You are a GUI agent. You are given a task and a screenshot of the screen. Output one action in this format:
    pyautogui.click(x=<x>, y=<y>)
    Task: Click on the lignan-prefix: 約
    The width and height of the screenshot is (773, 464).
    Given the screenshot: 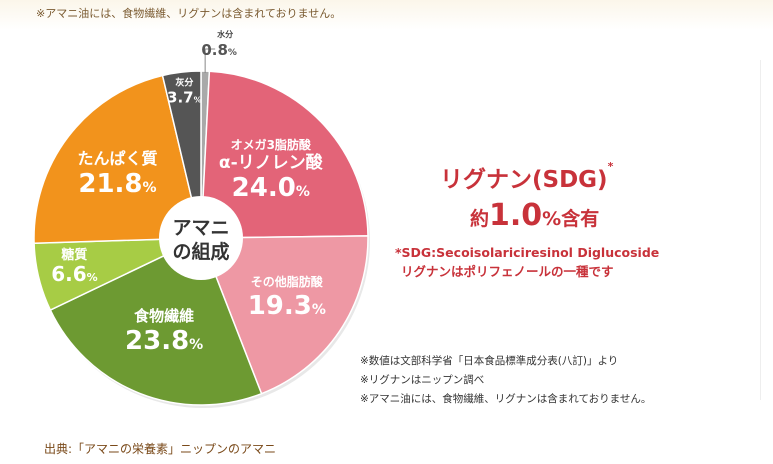 What is the action you would take?
    pyautogui.click(x=480, y=219)
    